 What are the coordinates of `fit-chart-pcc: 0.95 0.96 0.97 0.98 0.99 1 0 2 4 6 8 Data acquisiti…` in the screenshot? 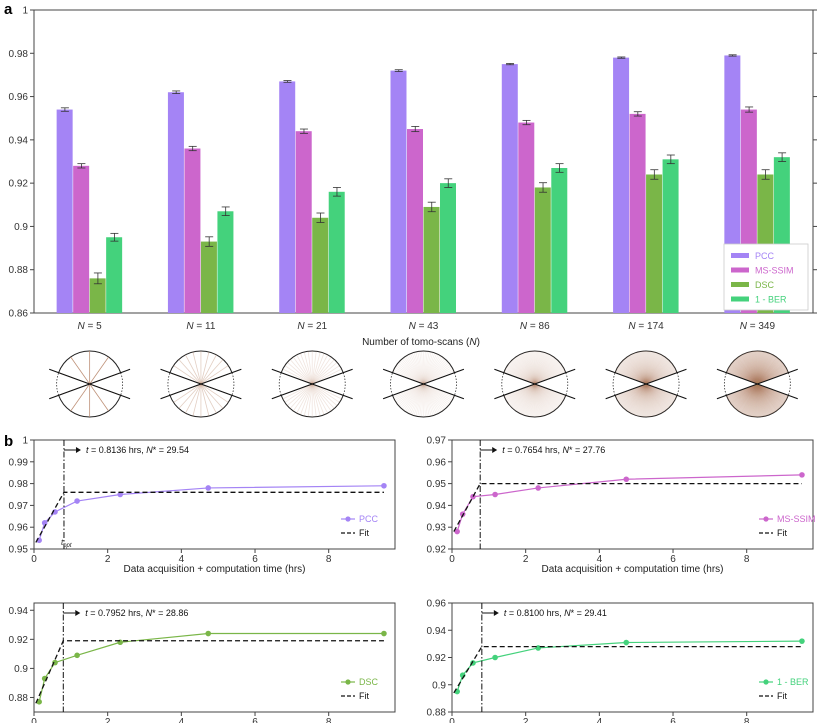 It's located at (202, 505).